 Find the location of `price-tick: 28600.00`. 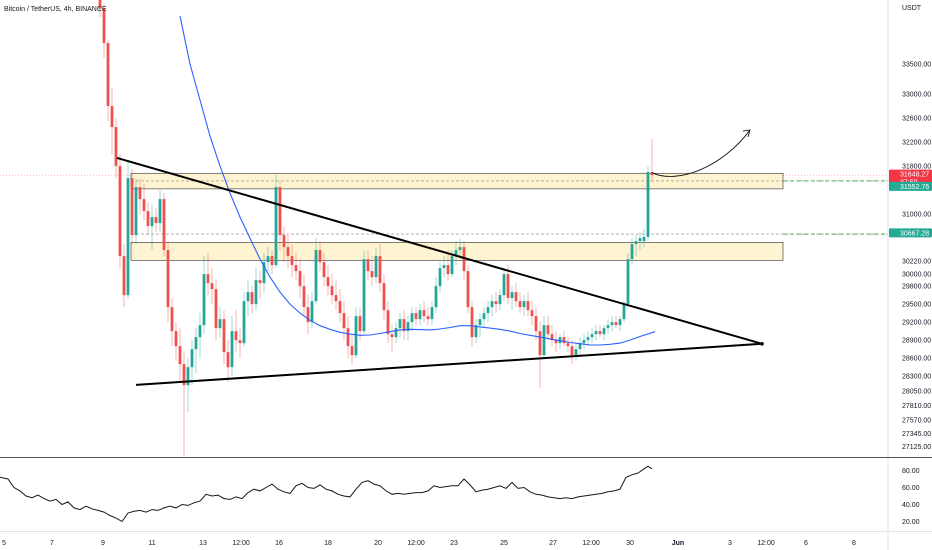

price-tick: 28600.00 is located at coordinates (916, 359).